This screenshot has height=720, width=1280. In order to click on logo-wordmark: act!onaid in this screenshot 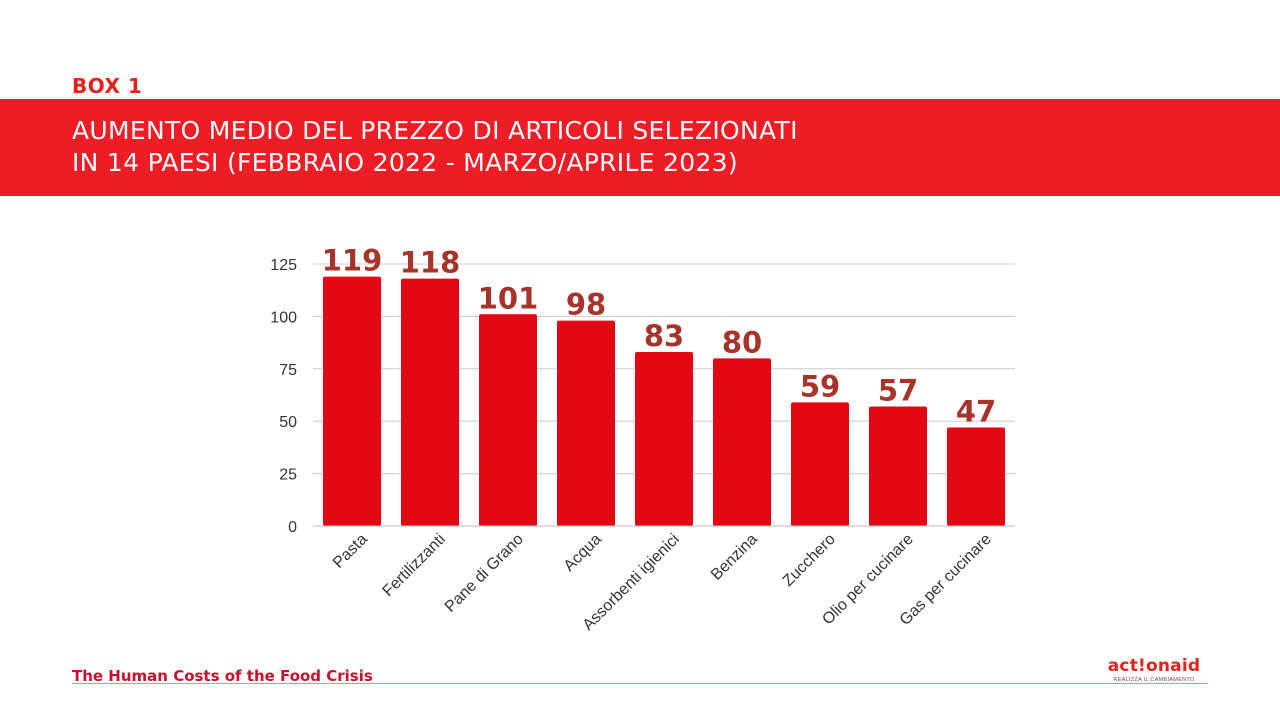, I will do `click(1154, 666)`.